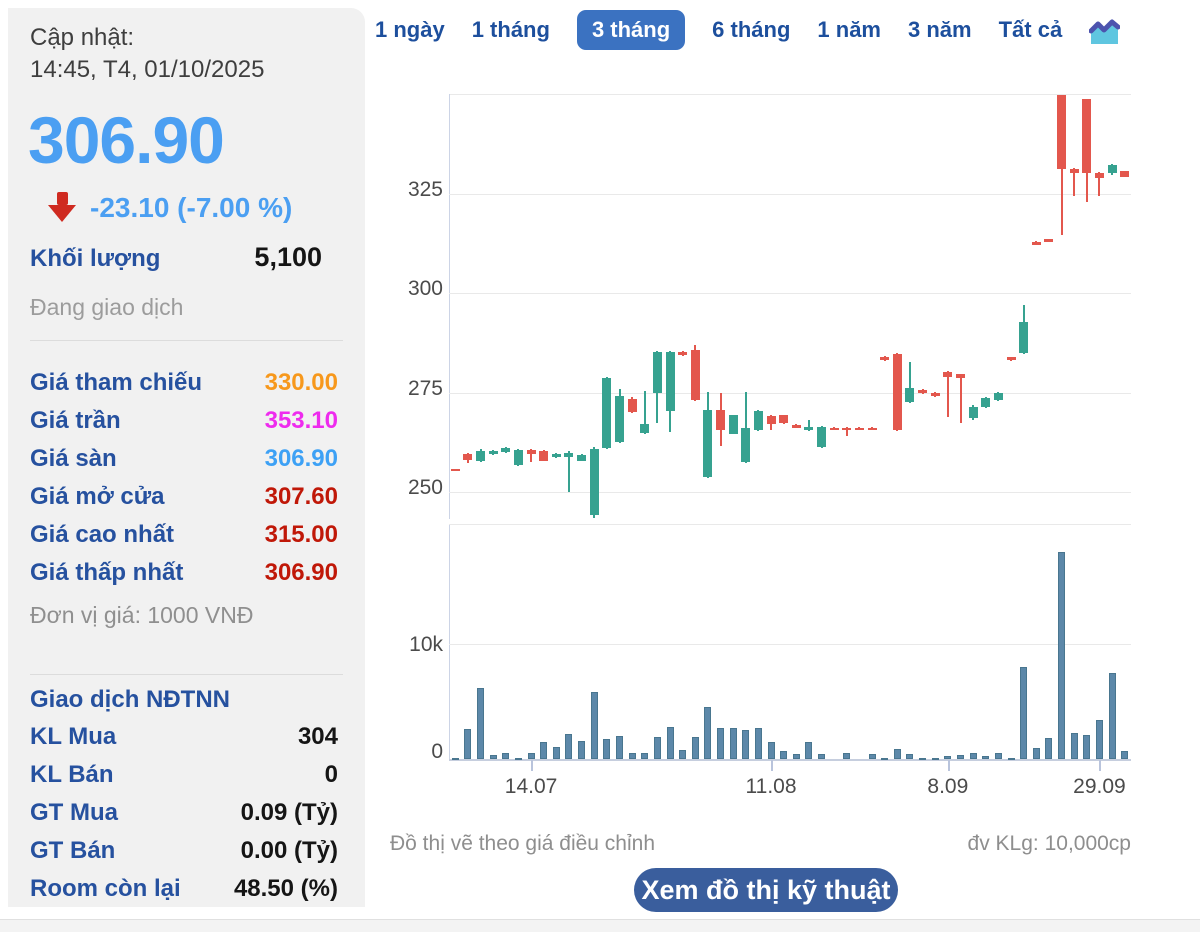 The width and height of the screenshot is (1200, 932). What do you see at coordinates (288, 257) in the screenshot?
I see `volume-value: 5,100` at bounding box center [288, 257].